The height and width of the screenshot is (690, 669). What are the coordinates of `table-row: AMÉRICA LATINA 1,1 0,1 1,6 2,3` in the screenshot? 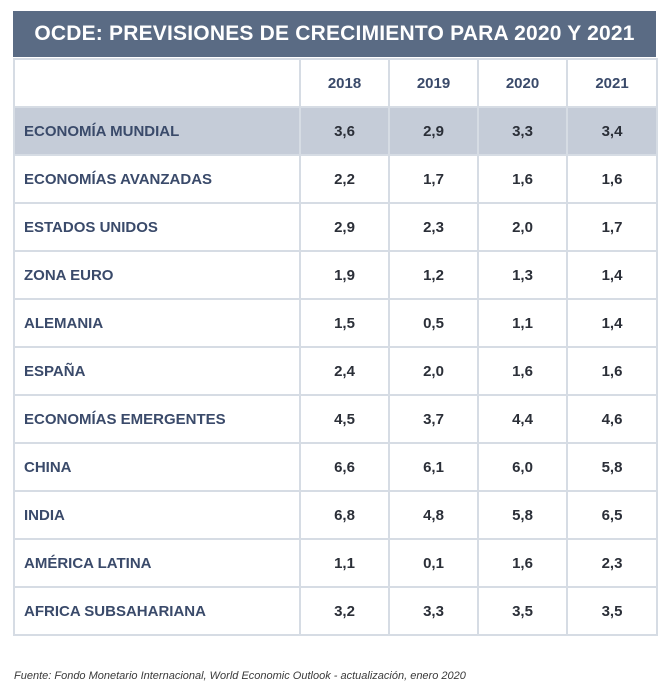 It's located at (335, 563).